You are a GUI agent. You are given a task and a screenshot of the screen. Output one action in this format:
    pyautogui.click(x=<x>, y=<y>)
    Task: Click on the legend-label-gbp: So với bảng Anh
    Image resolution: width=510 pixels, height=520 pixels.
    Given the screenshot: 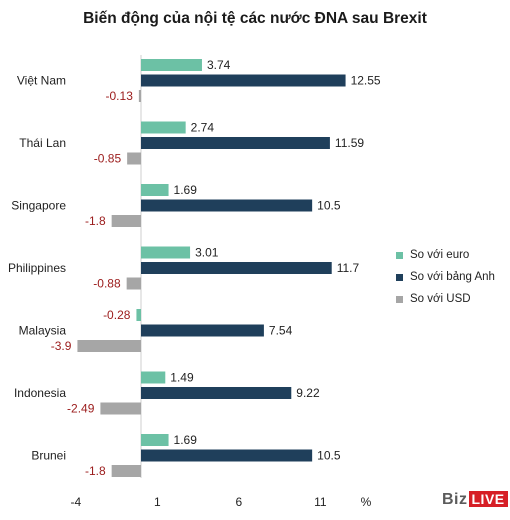 What is the action you would take?
    pyautogui.click(x=452, y=277)
    